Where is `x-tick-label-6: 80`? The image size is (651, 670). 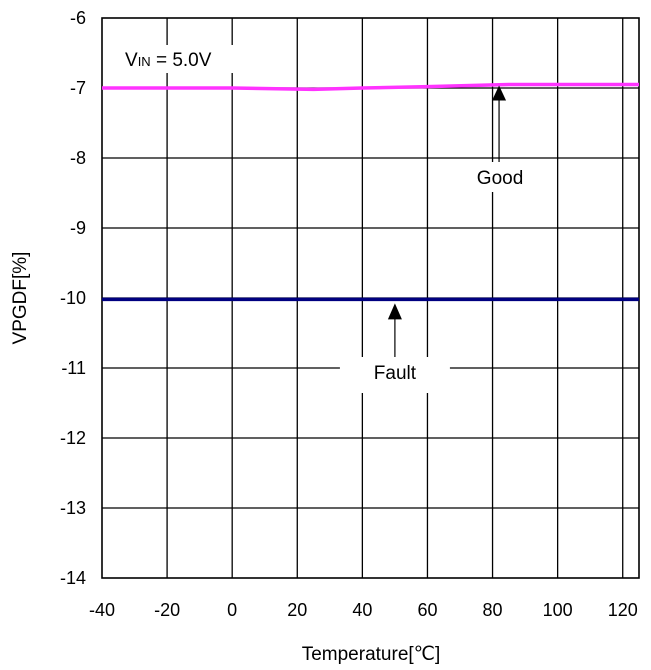 x-tick-label-6: 80 is located at coordinates (493, 610).